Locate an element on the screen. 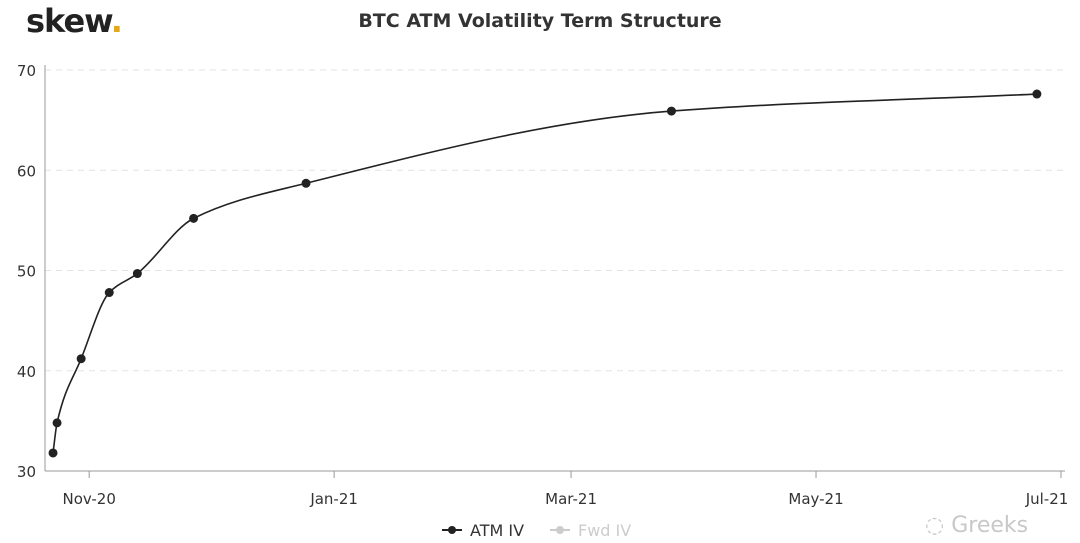 This screenshot has width=1080, height=543. chart-title: BTC ATM Volatility Term Structure is located at coordinates (540, 21).